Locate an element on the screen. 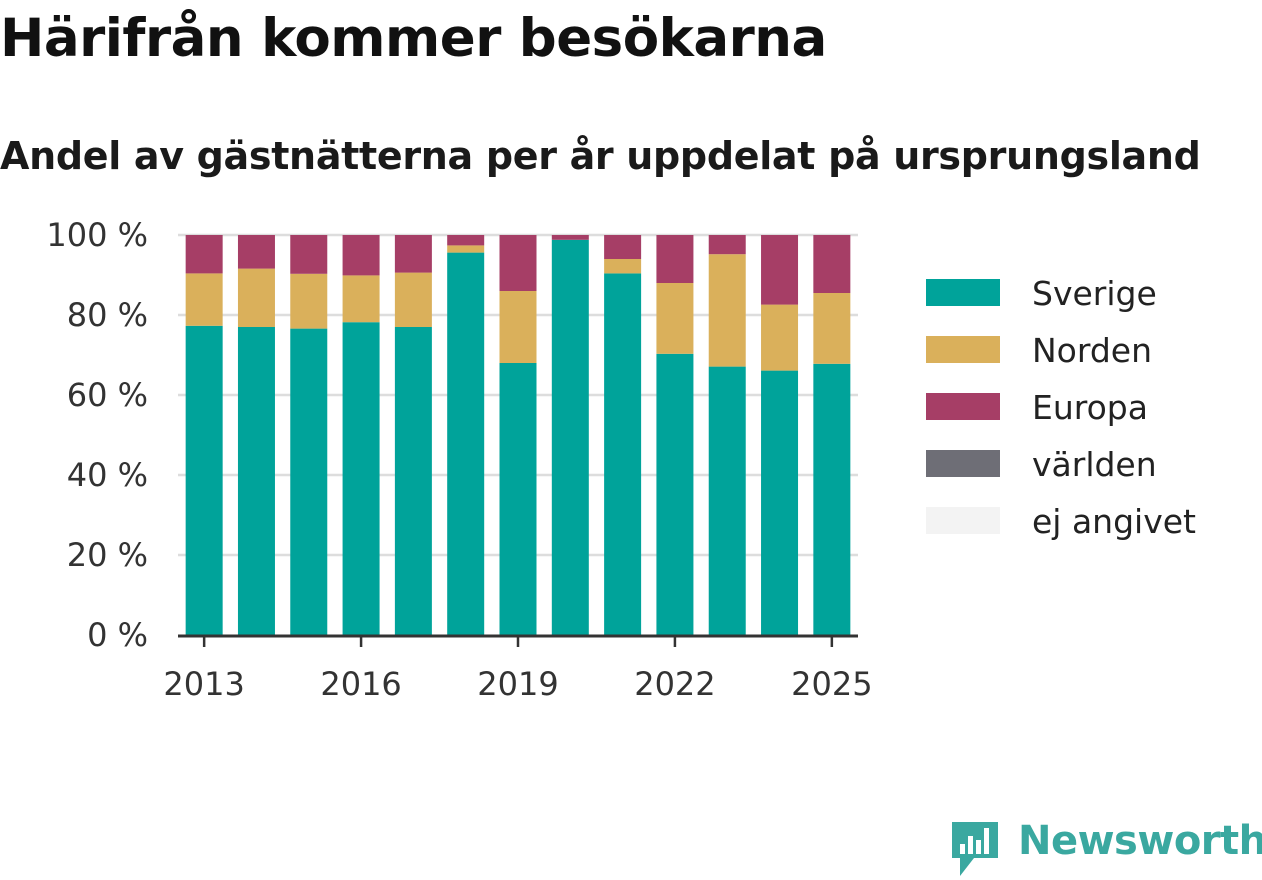 This screenshot has height=880, width=1262. legend-label: ej angivet is located at coordinates (1114, 521).